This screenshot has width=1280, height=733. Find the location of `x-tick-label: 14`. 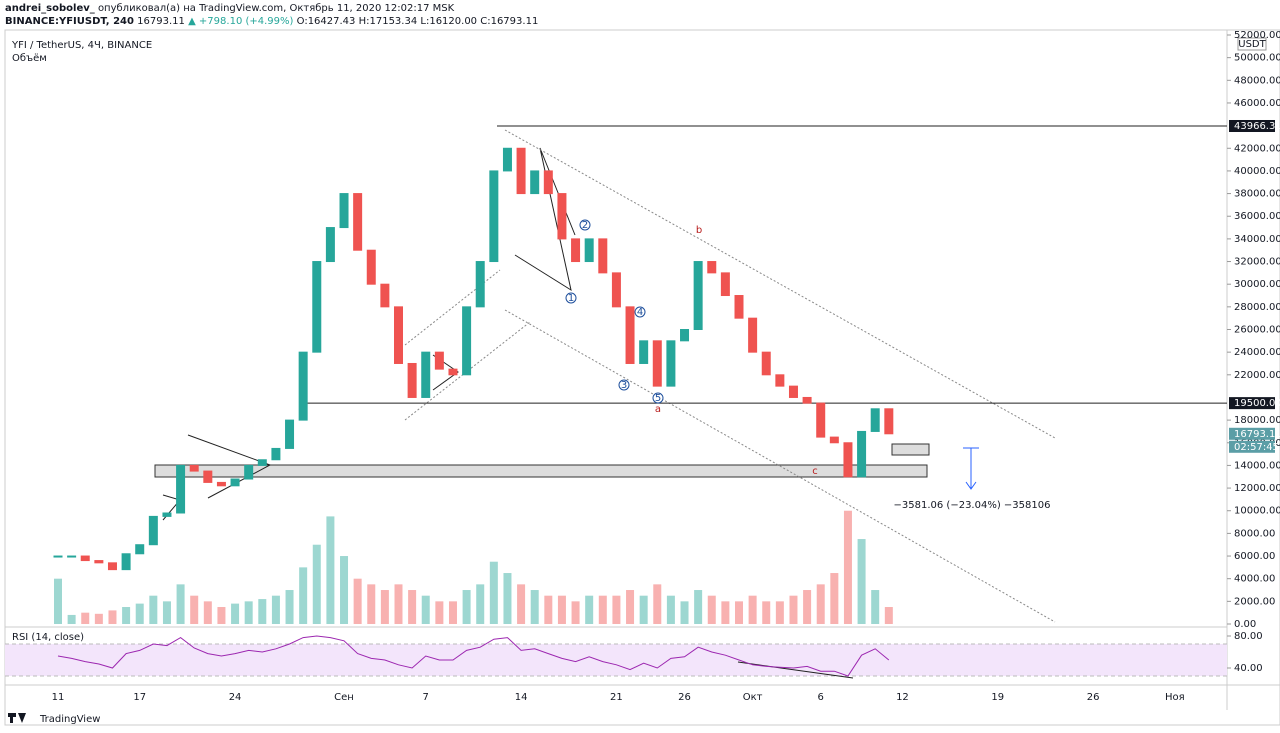

x-tick-label: 14 is located at coordinates (521, 697).